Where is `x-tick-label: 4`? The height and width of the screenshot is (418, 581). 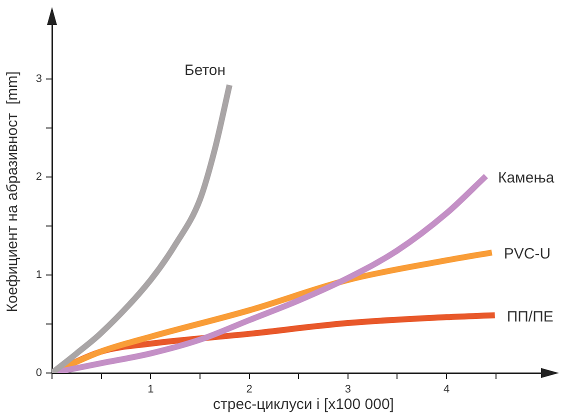 x-tick-label: 4 is located at coordinates (446, 390).